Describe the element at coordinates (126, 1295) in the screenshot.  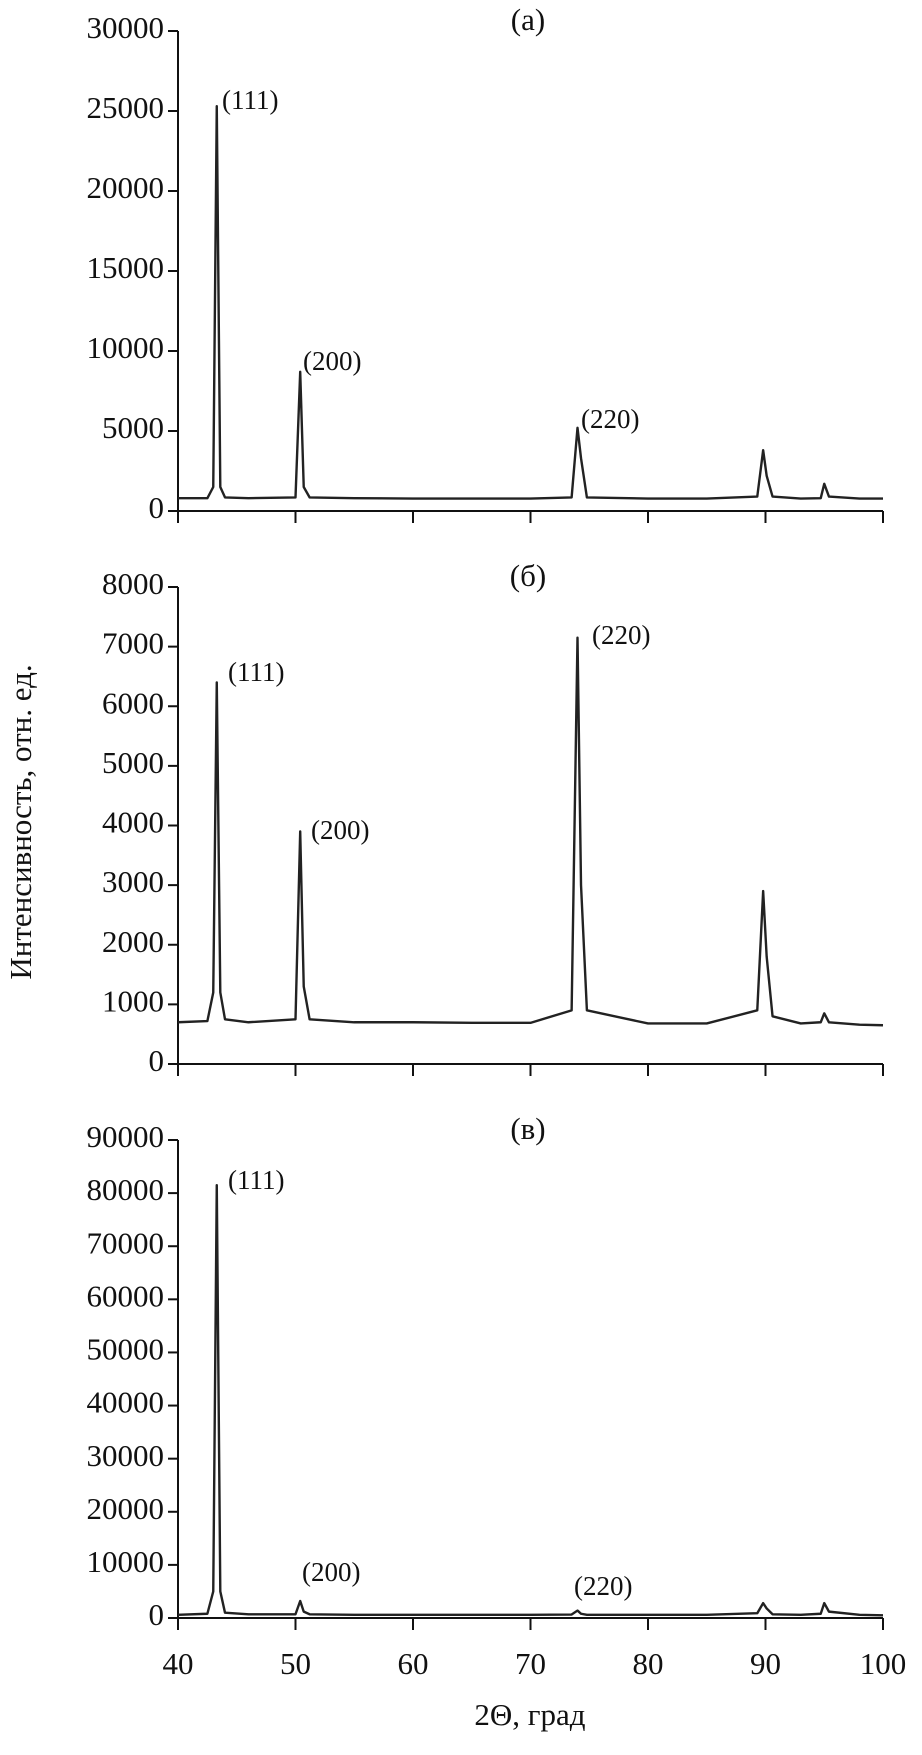
I see `y-tick-label: 60000` at that location.